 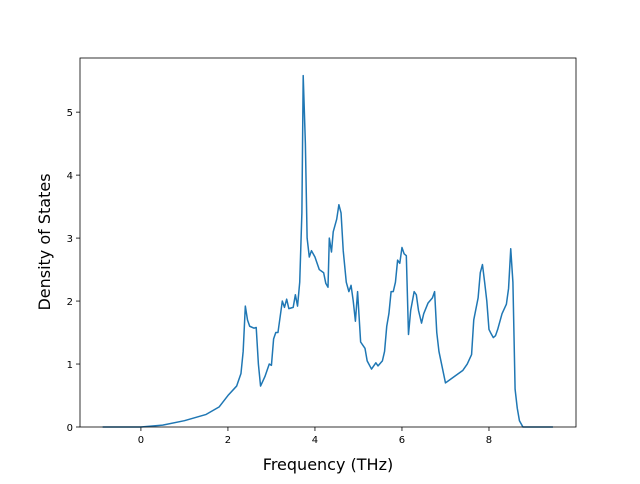 I want to click on x-tick-label: 6, so click(x=402, y=440).